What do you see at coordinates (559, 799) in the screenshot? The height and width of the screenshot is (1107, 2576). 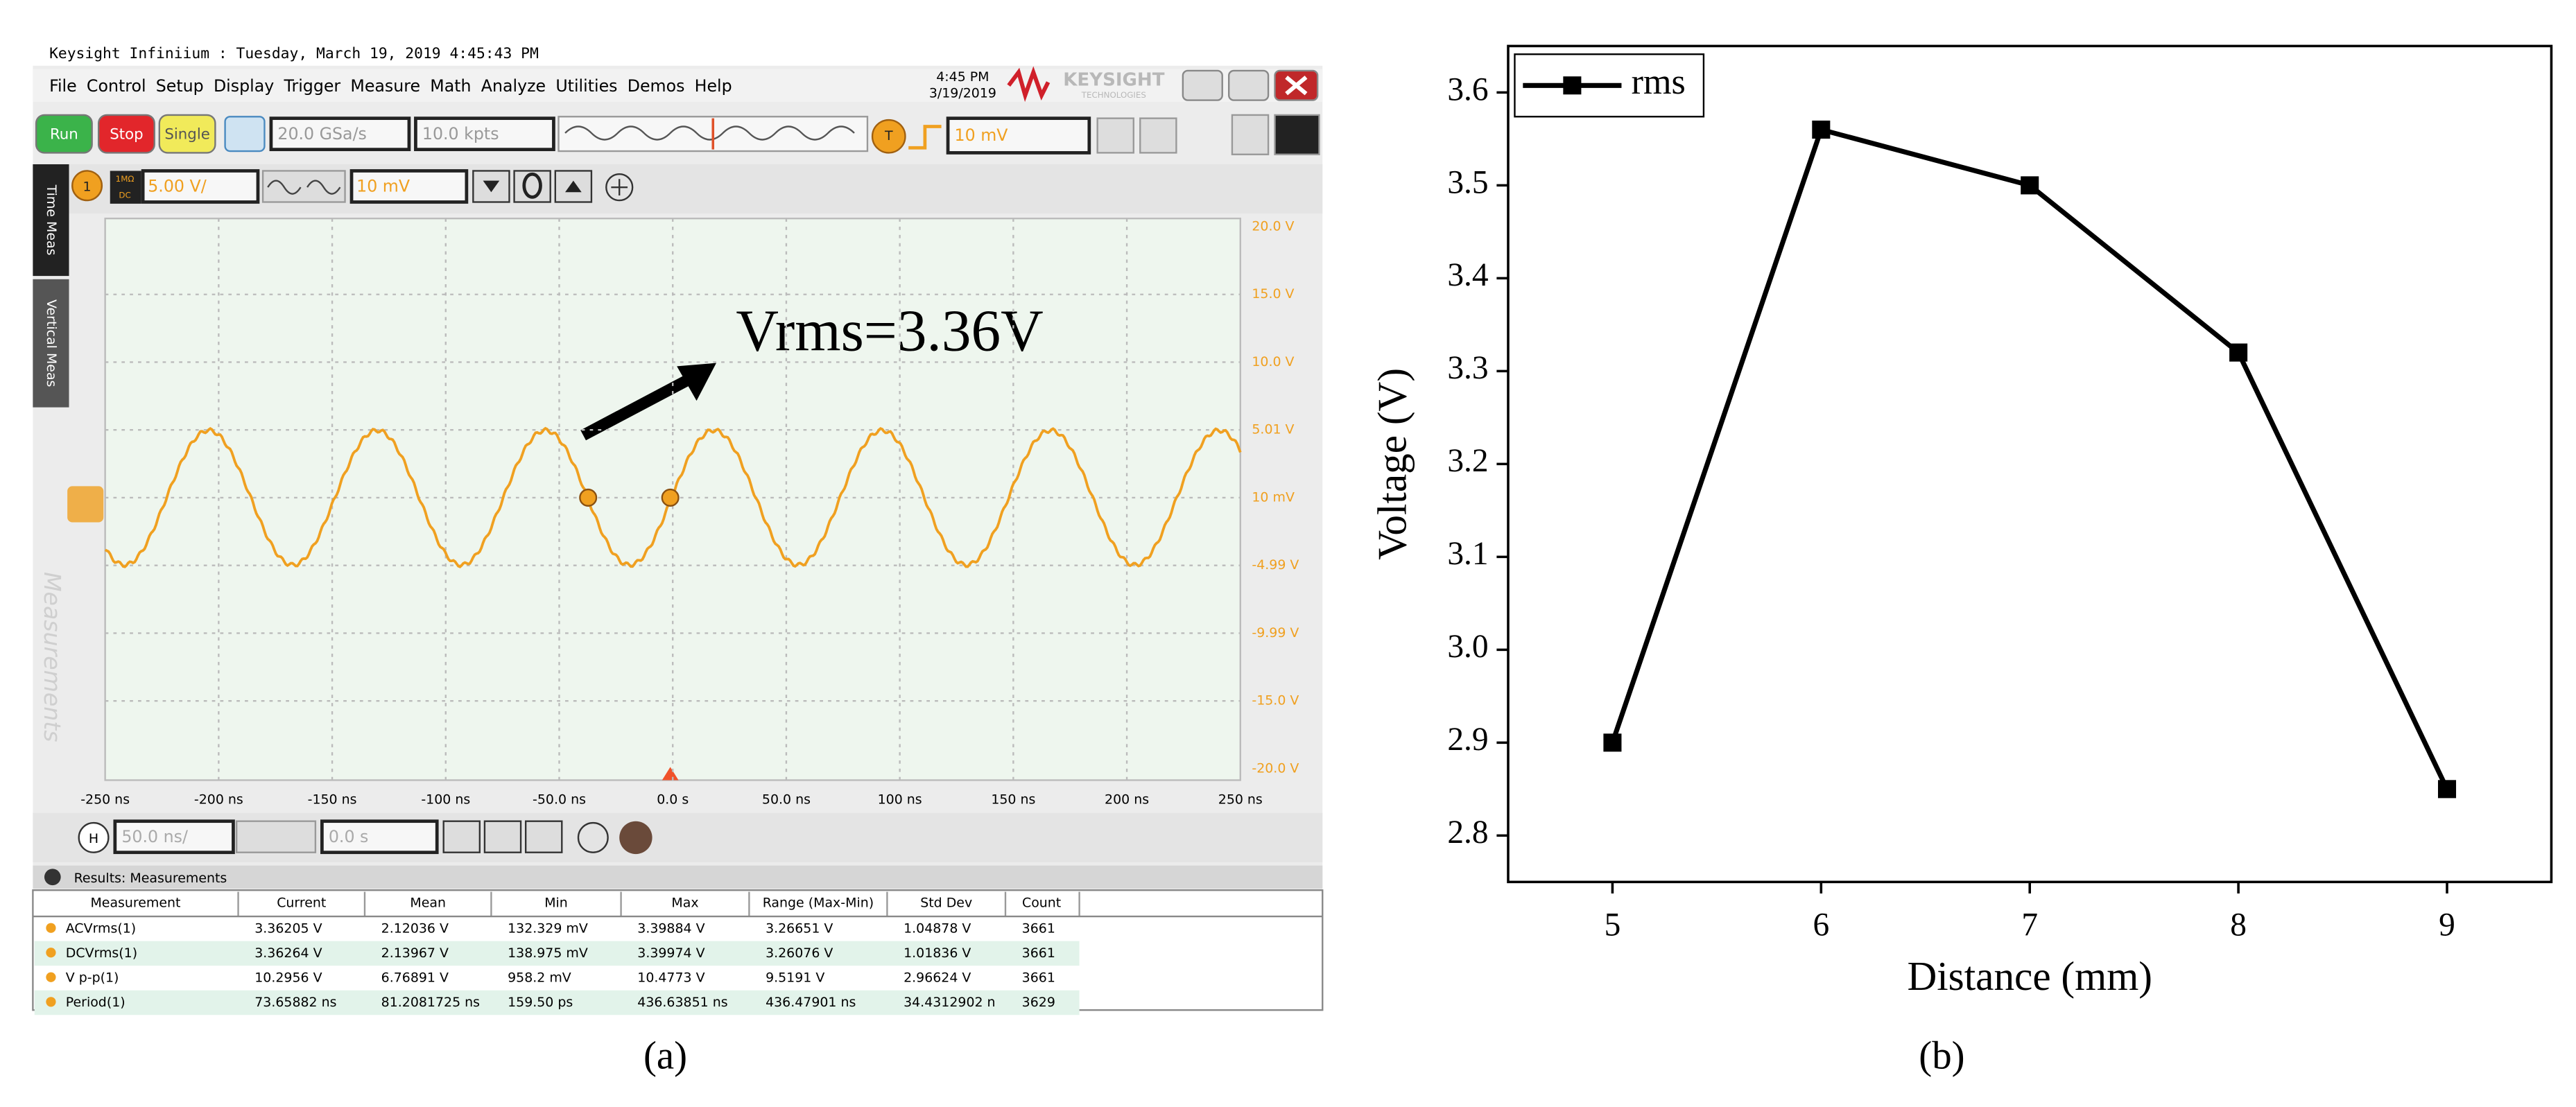 I see `scope-x-label: -50.0 ns` at bounding box center [559, 799].